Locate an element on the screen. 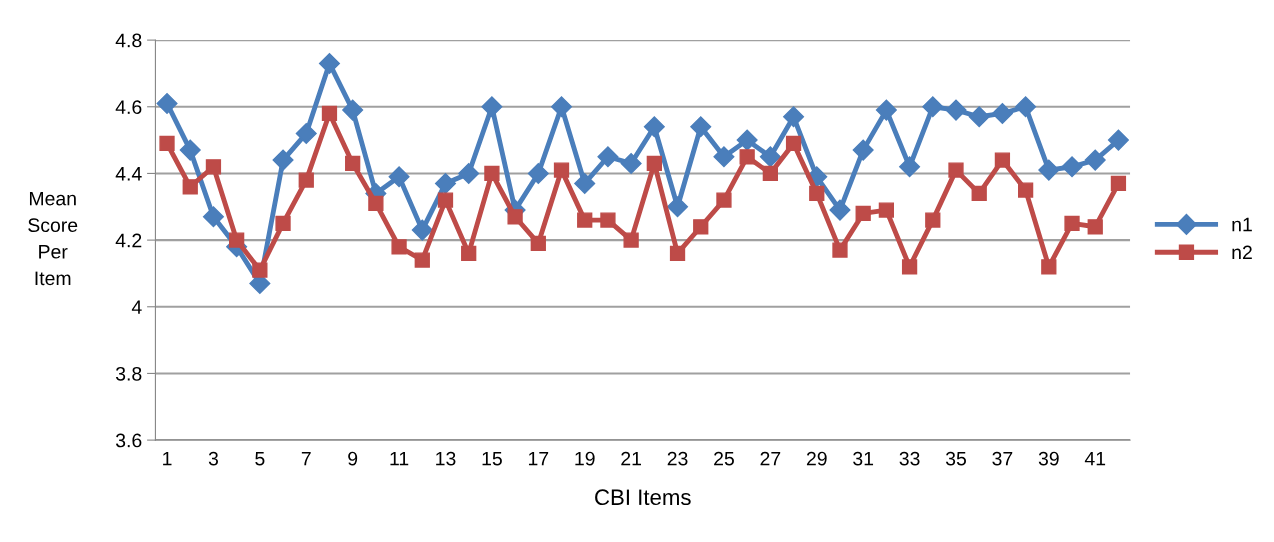  x-tick-label: 7 is located at coordinates (306, 458).